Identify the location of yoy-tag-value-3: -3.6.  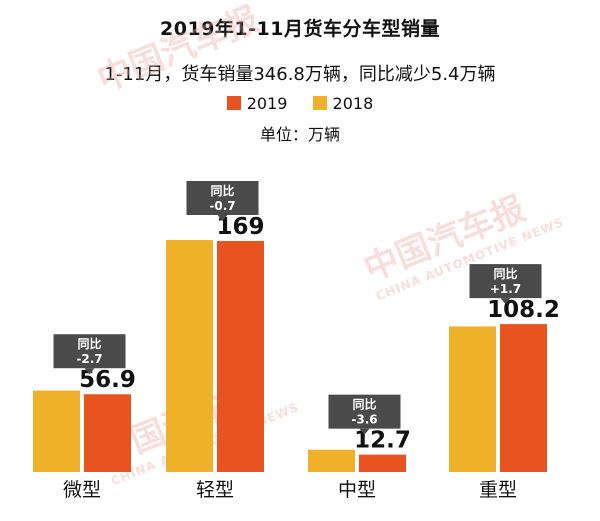
(364, 420).